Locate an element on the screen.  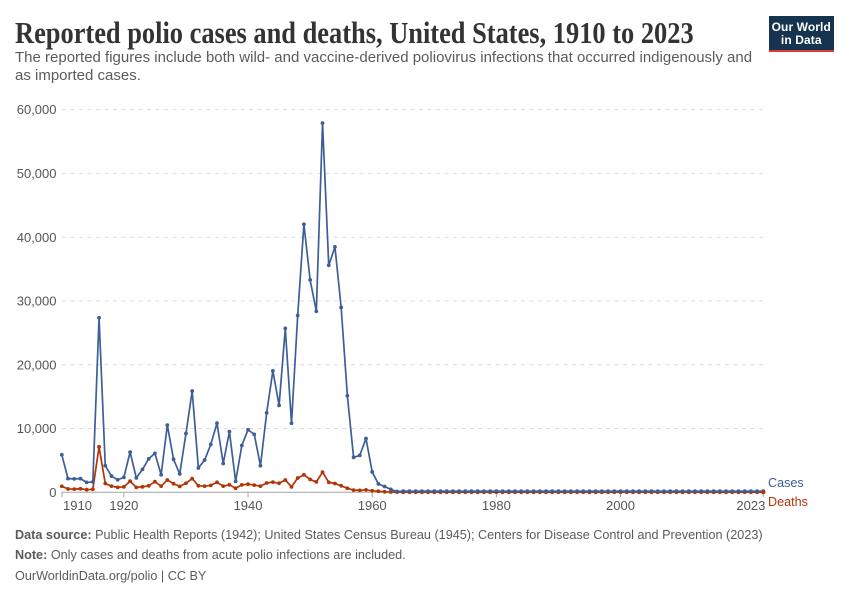
svg-text: 1920 is located at coordinates (123, 505).